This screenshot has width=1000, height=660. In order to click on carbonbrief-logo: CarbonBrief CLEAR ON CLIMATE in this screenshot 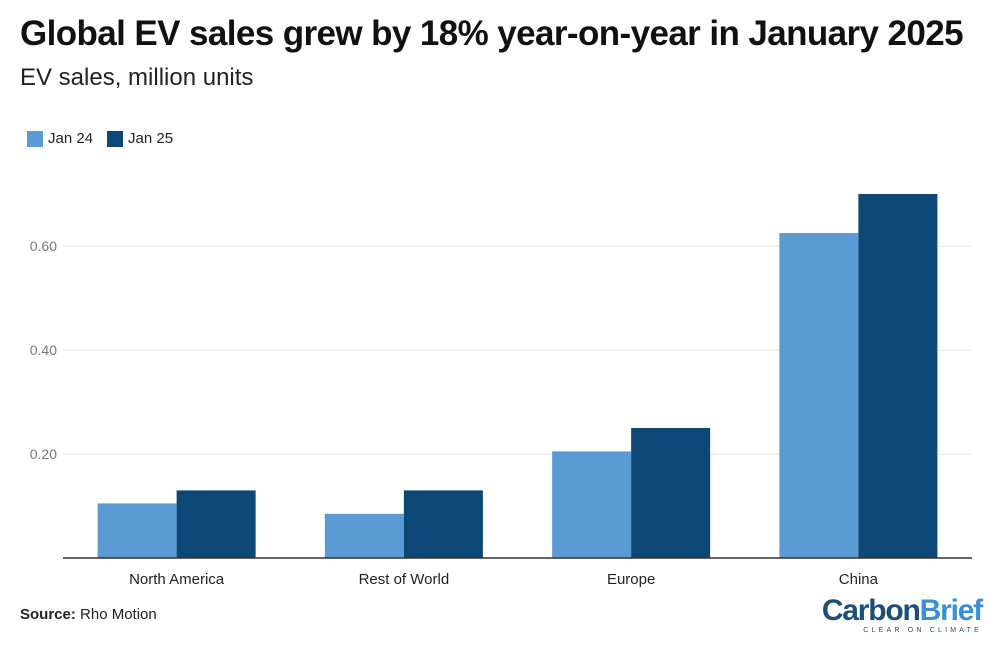, I will do `click(902, 614)`.